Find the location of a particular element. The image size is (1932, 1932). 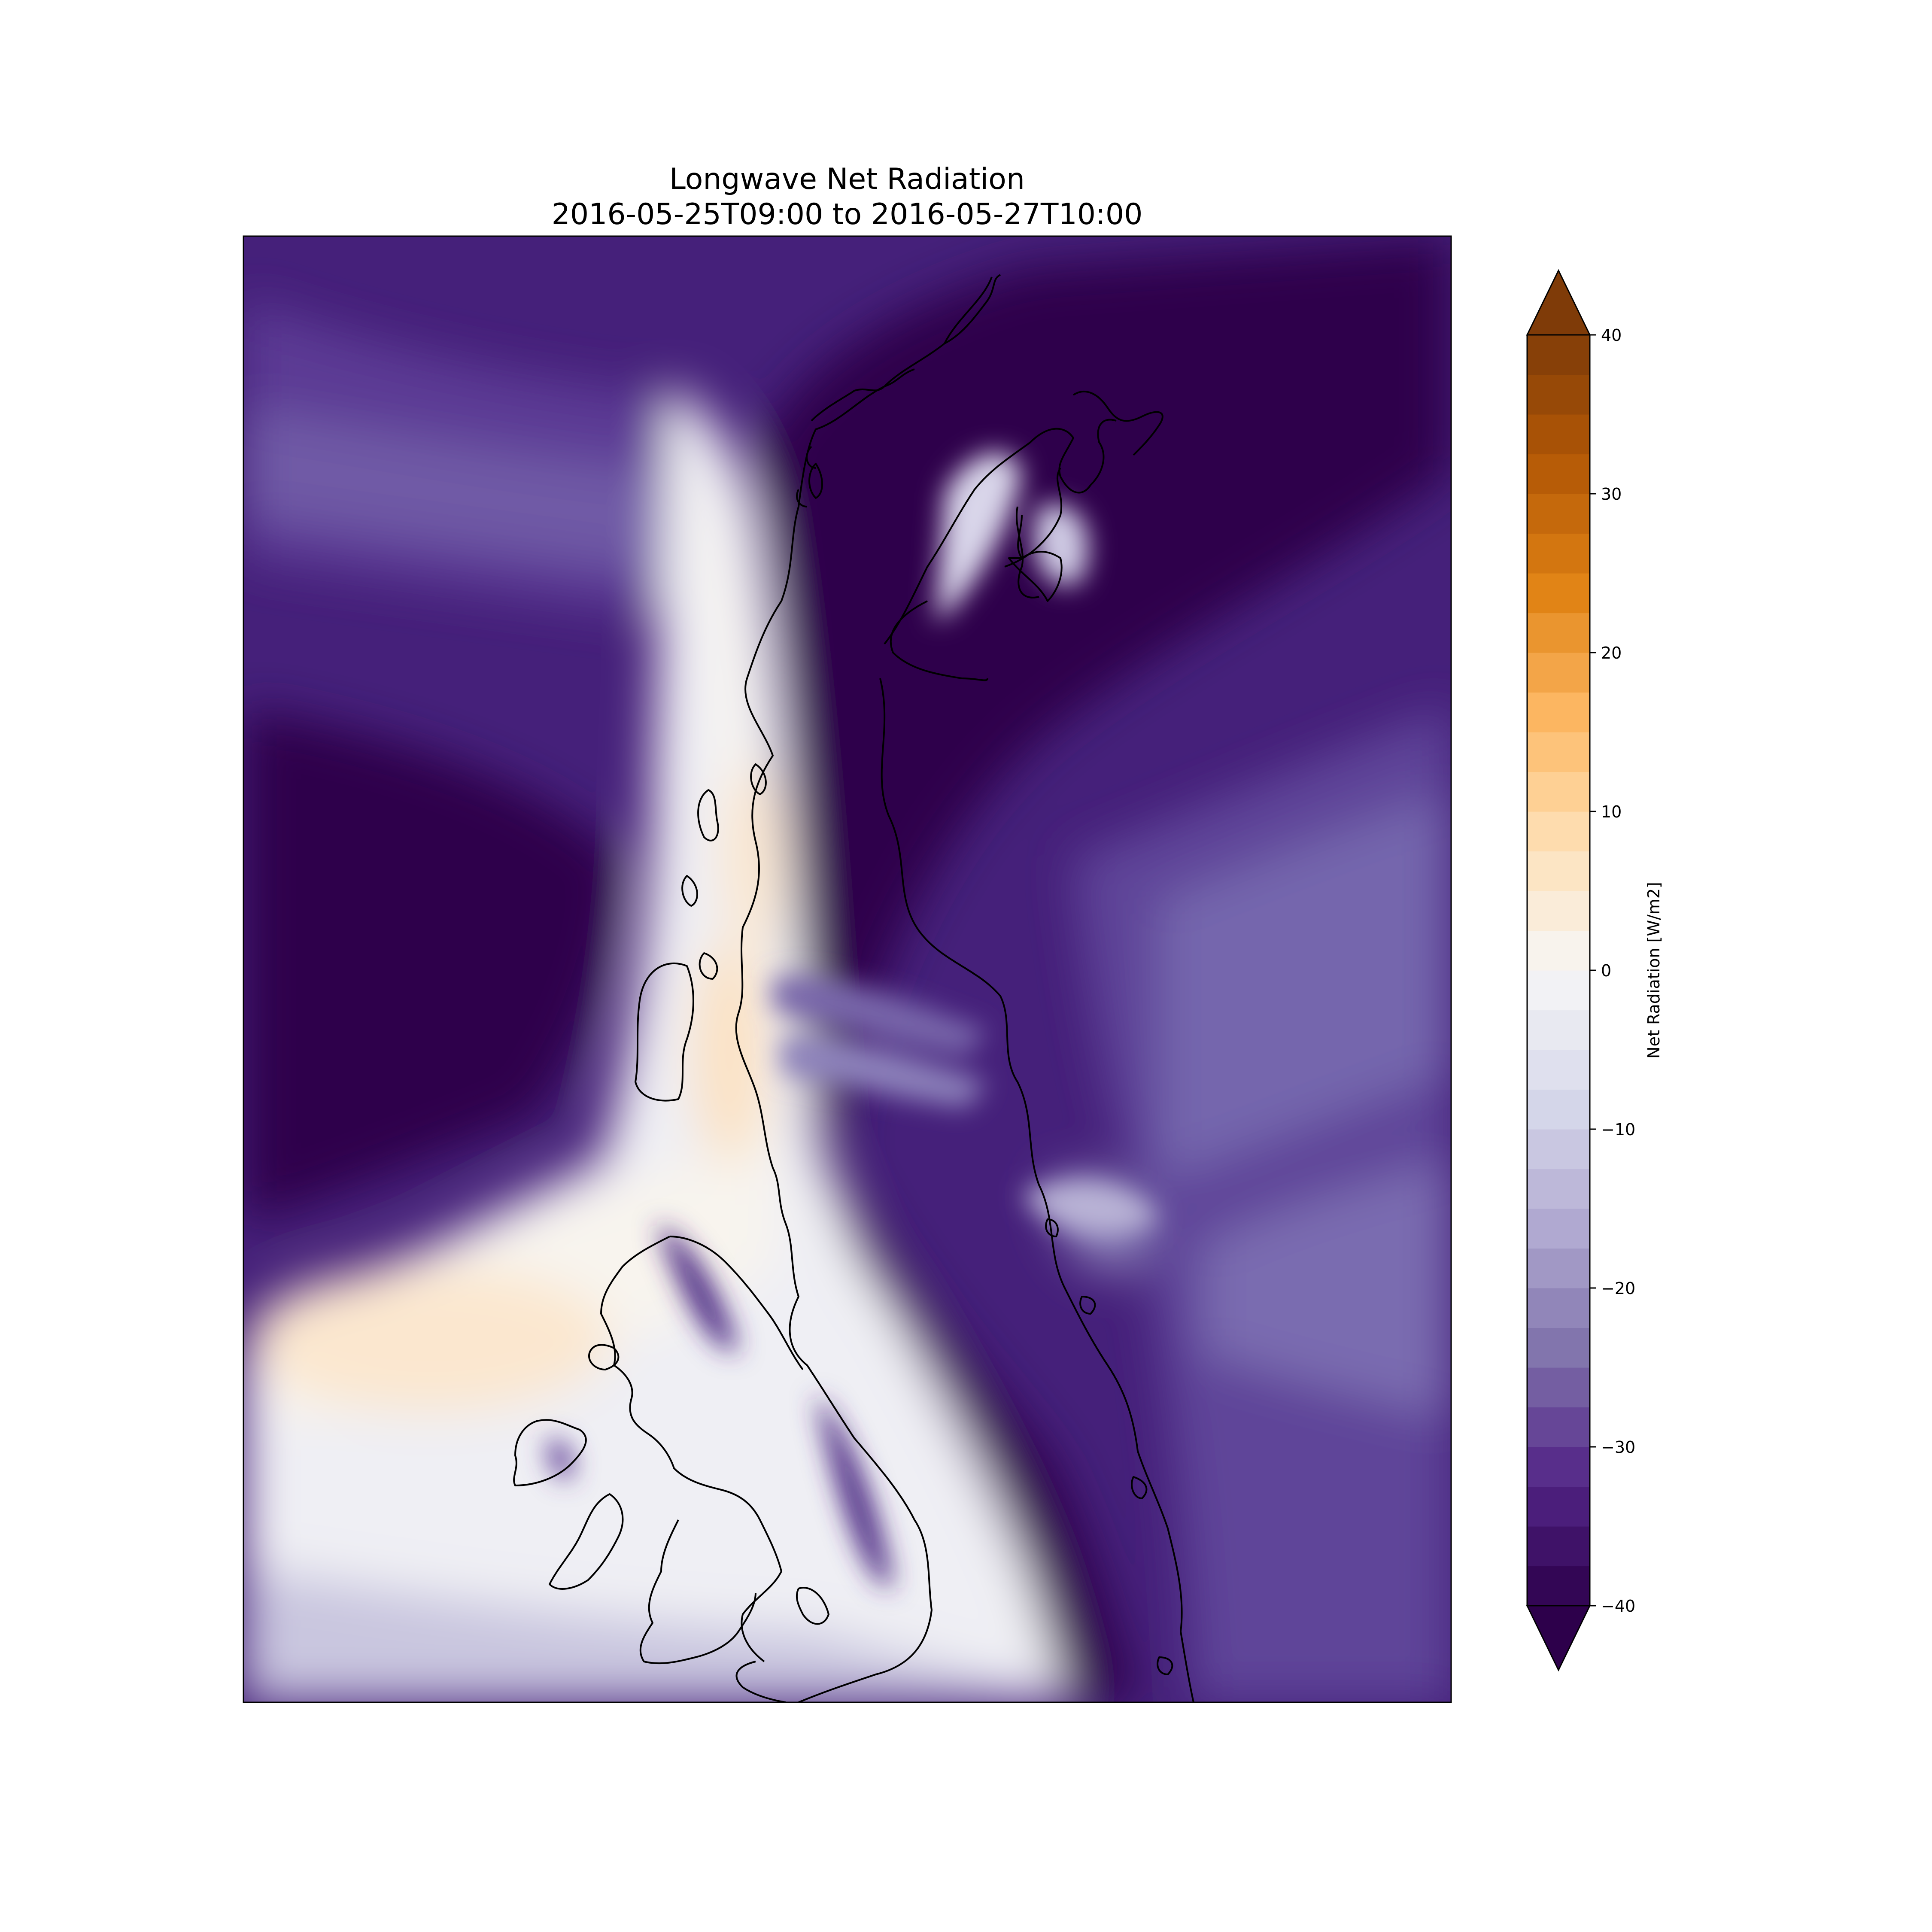

colorbar-tick-label: 30 is located at coordinates (1612, 494).